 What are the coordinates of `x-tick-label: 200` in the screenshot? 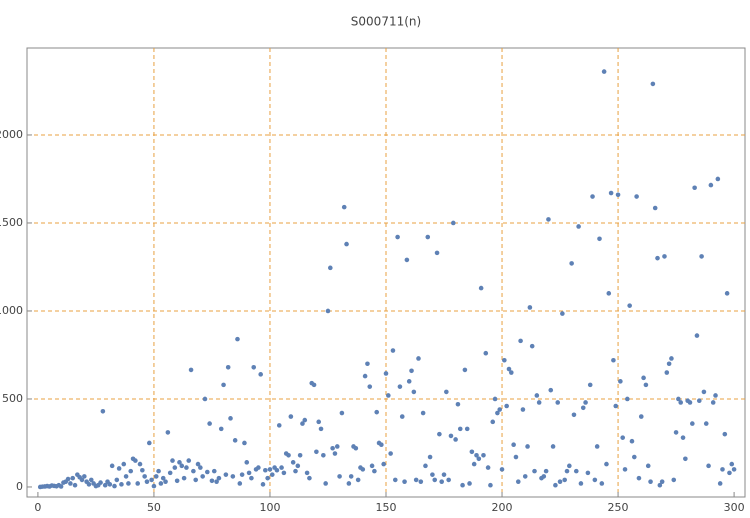 It's located at (502, 507).